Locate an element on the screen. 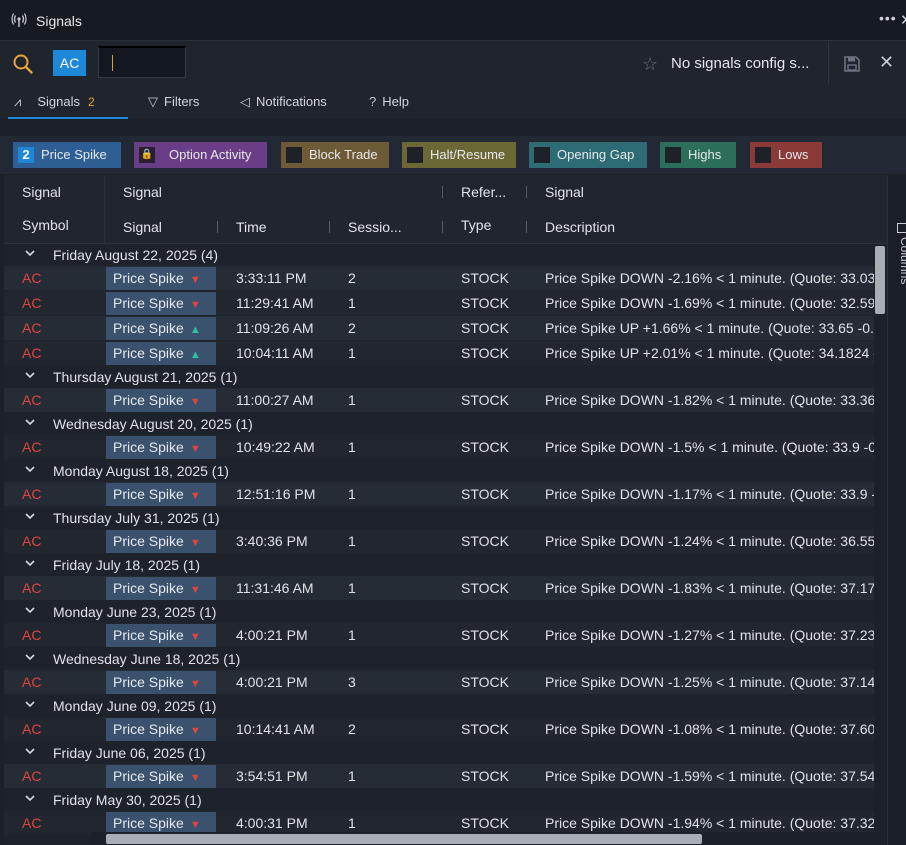  star-icon: ☆ is located at coordinates (650, 64).